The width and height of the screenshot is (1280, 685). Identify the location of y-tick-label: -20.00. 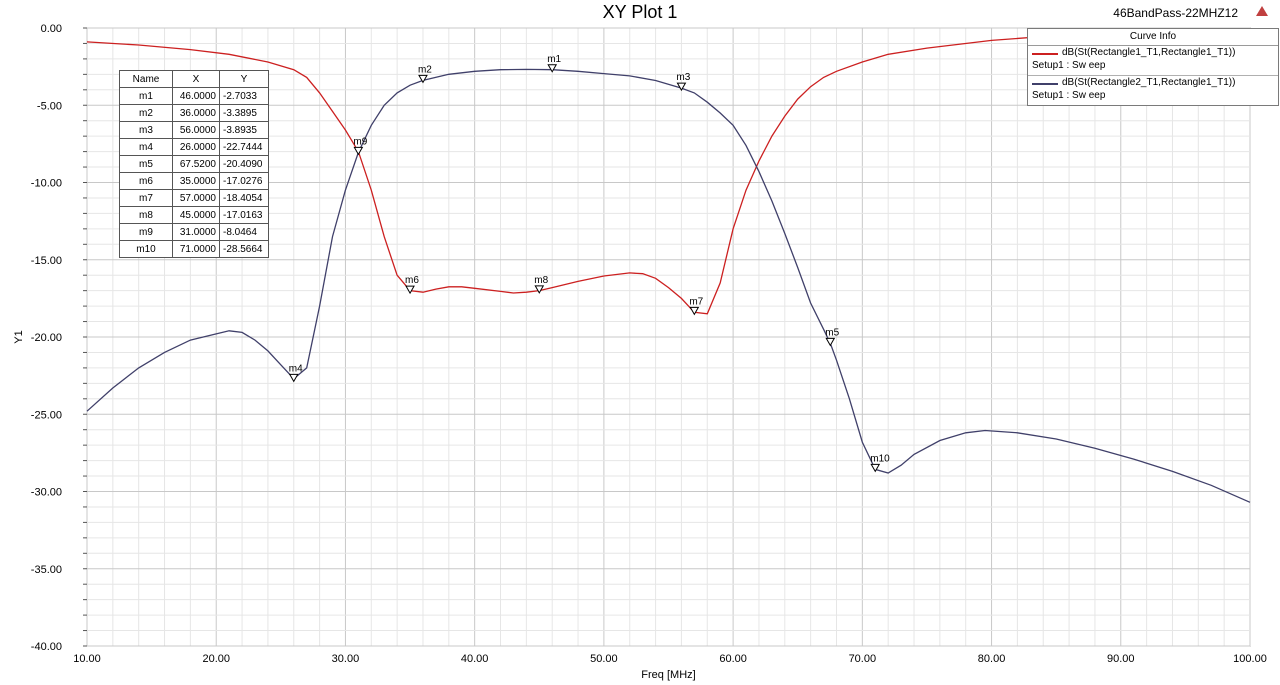
(46, 338).